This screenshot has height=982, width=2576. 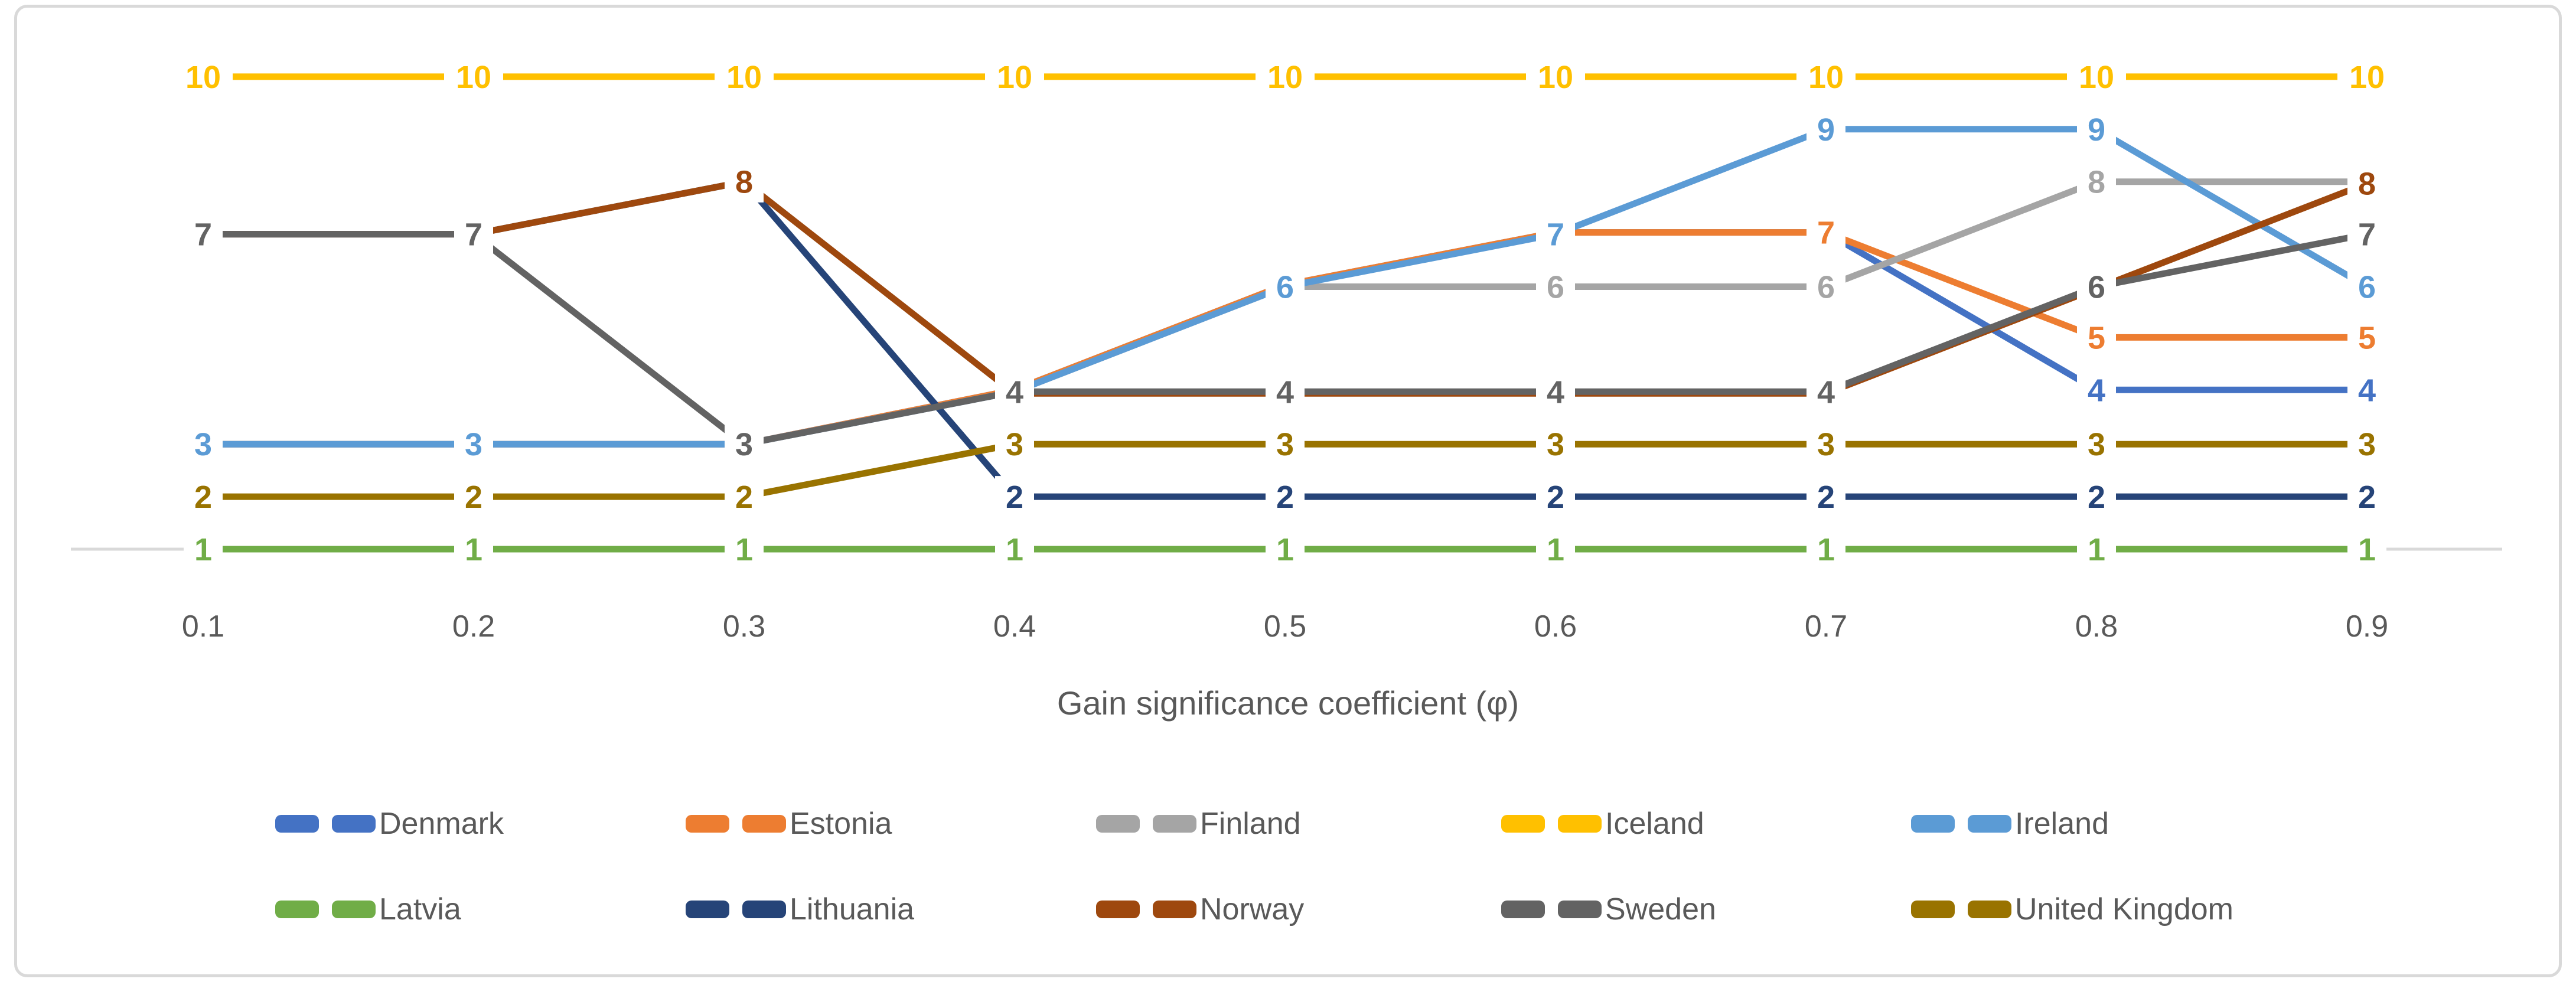 What do you see at coordinates (2096, 626) in the screenshot?
I see `x-tick-label-0.8: 0.8` at bounding box center [2096, 626].